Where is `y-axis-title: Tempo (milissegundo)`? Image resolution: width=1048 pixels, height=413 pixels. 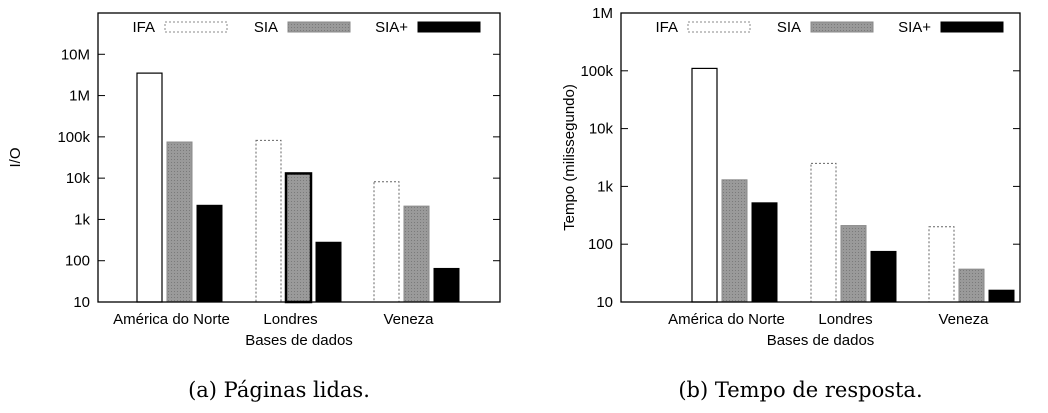
y-axis-title: Tempo (milissegundo) is located at coordinates (569, 157).